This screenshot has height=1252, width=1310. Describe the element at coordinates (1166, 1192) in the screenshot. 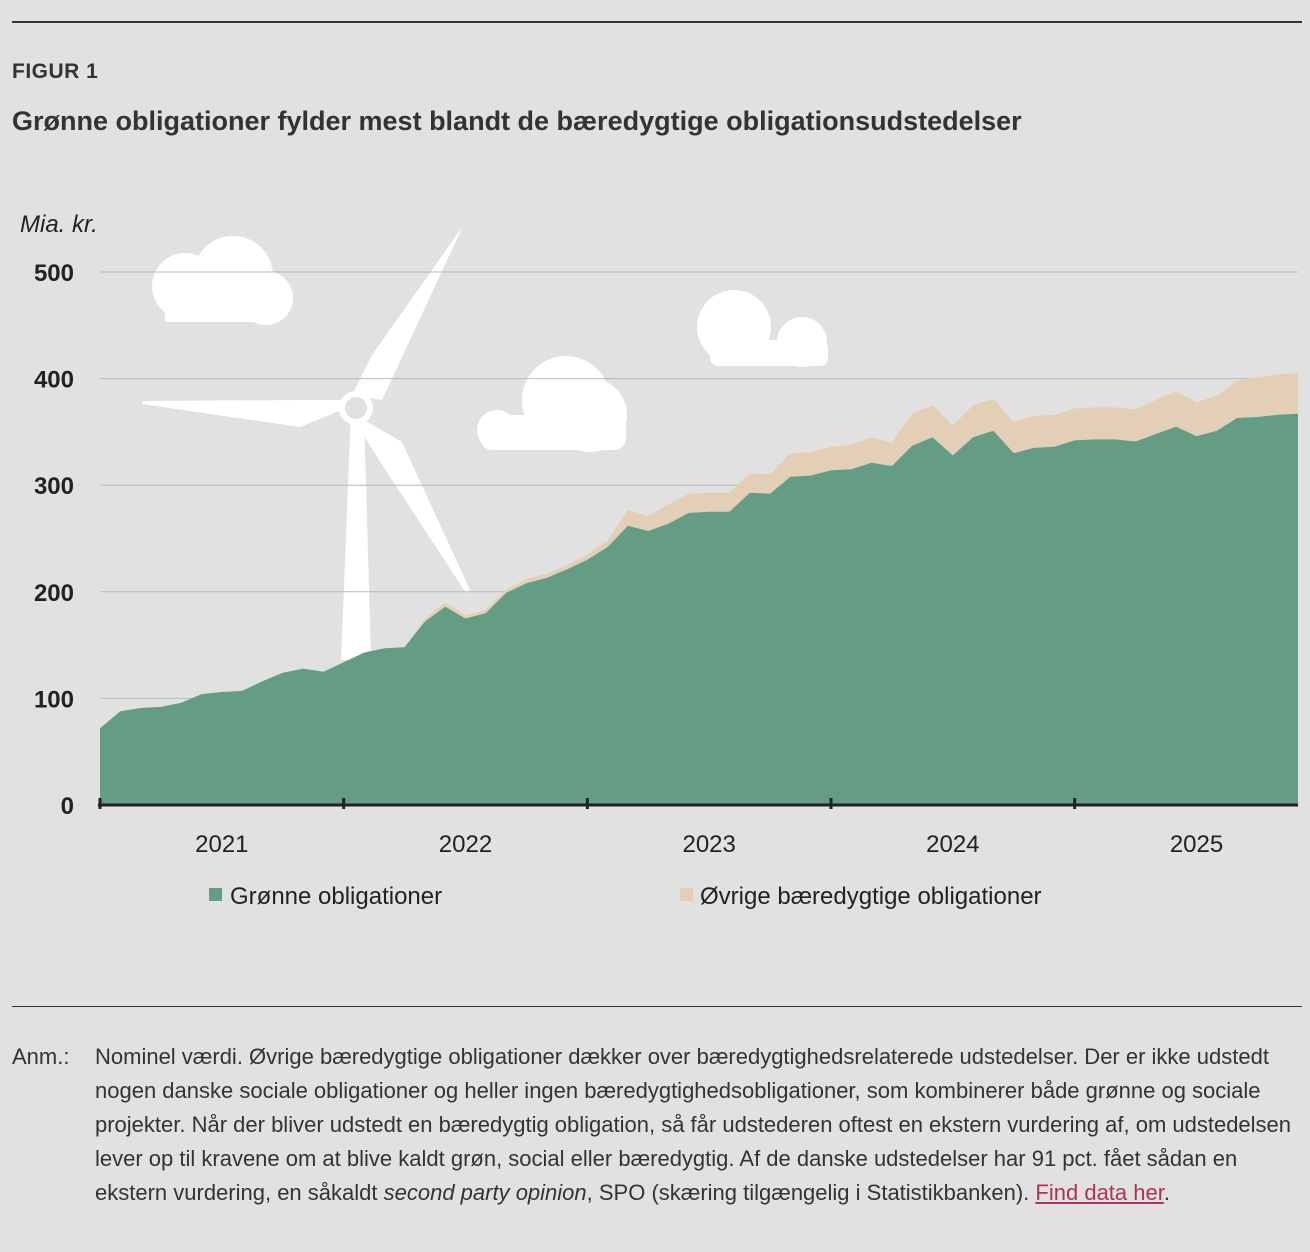

I see `note-end: .` at that location.